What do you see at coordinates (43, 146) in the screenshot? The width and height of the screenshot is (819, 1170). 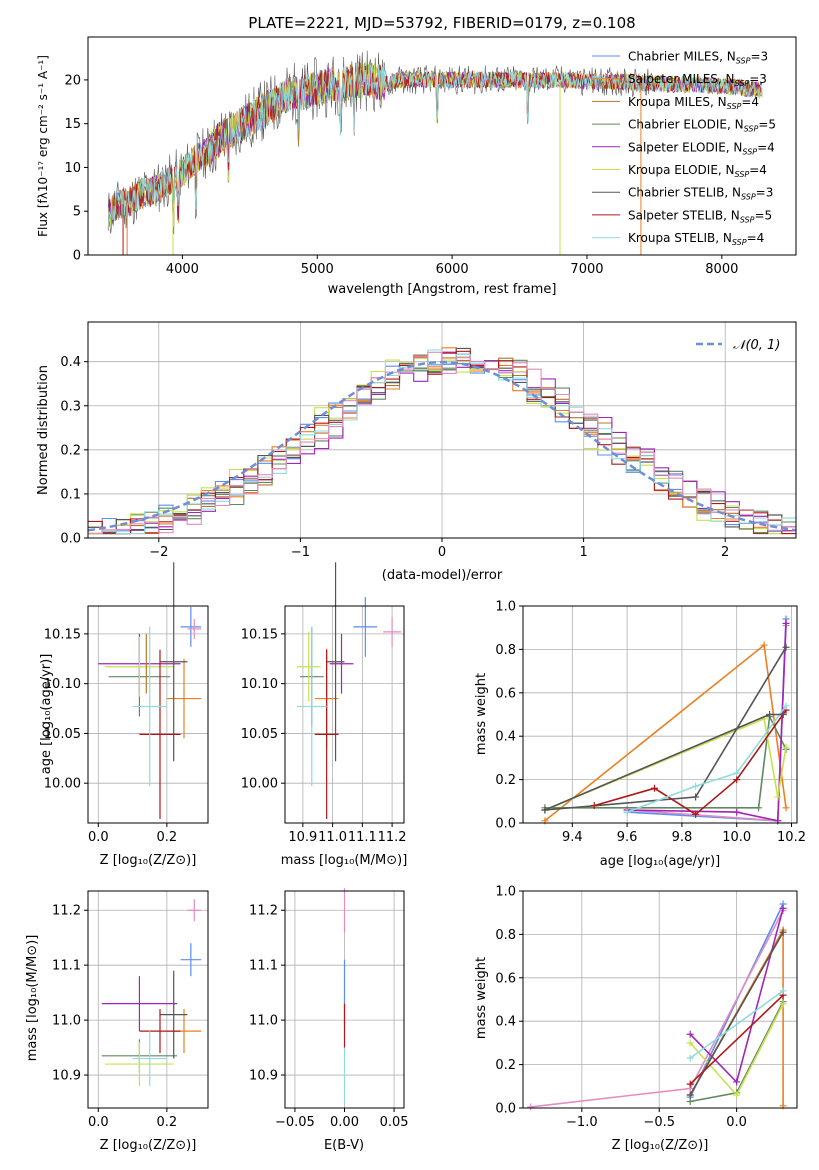 I see `spectrum-ylabel: Flux [fλ10⁻¹⁷ erg cm⁻² s⁻¹ A⁻¹]` at bounding box center [43, 146].